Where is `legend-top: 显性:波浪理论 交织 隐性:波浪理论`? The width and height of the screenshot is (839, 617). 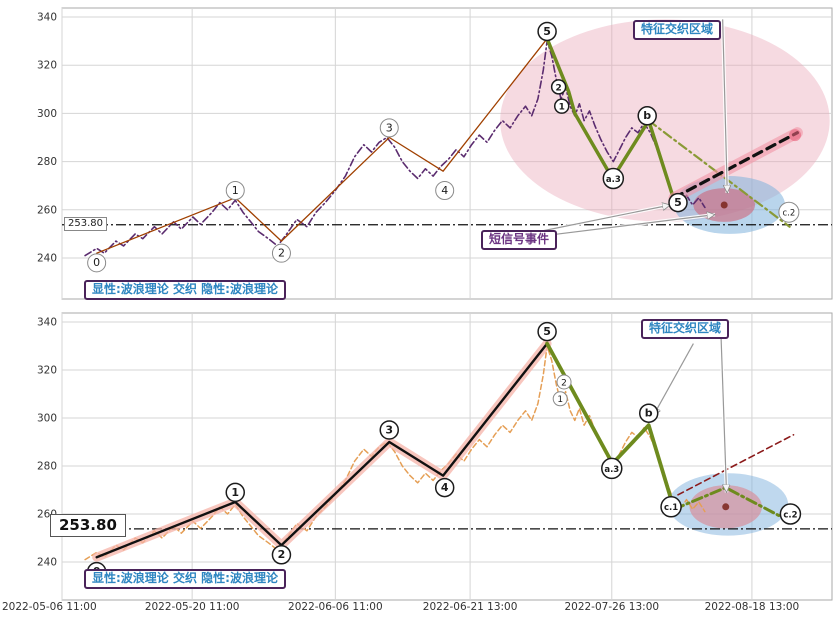 legend-top: 显性:波浪理论 交织 隐性:波浪理论 is located at coordinates (185, 290).